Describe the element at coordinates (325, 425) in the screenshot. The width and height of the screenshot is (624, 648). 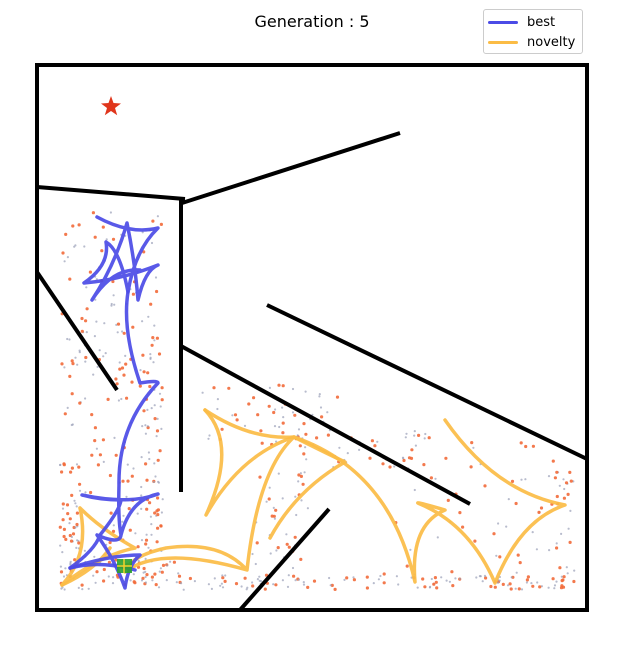
I see `maze-wall` at that location.